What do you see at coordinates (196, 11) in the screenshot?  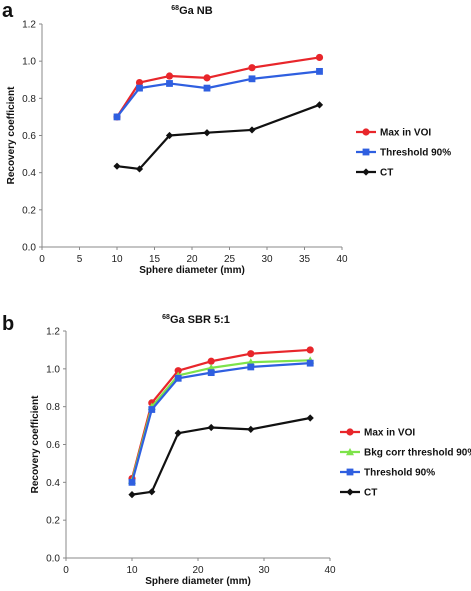 I see `chart-title-text: Ga NB` at bounding box center [196, 11].